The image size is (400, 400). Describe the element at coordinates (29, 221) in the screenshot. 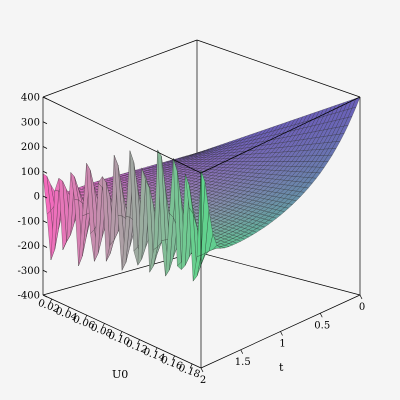

I see `z-tick-label: -100` at that location.